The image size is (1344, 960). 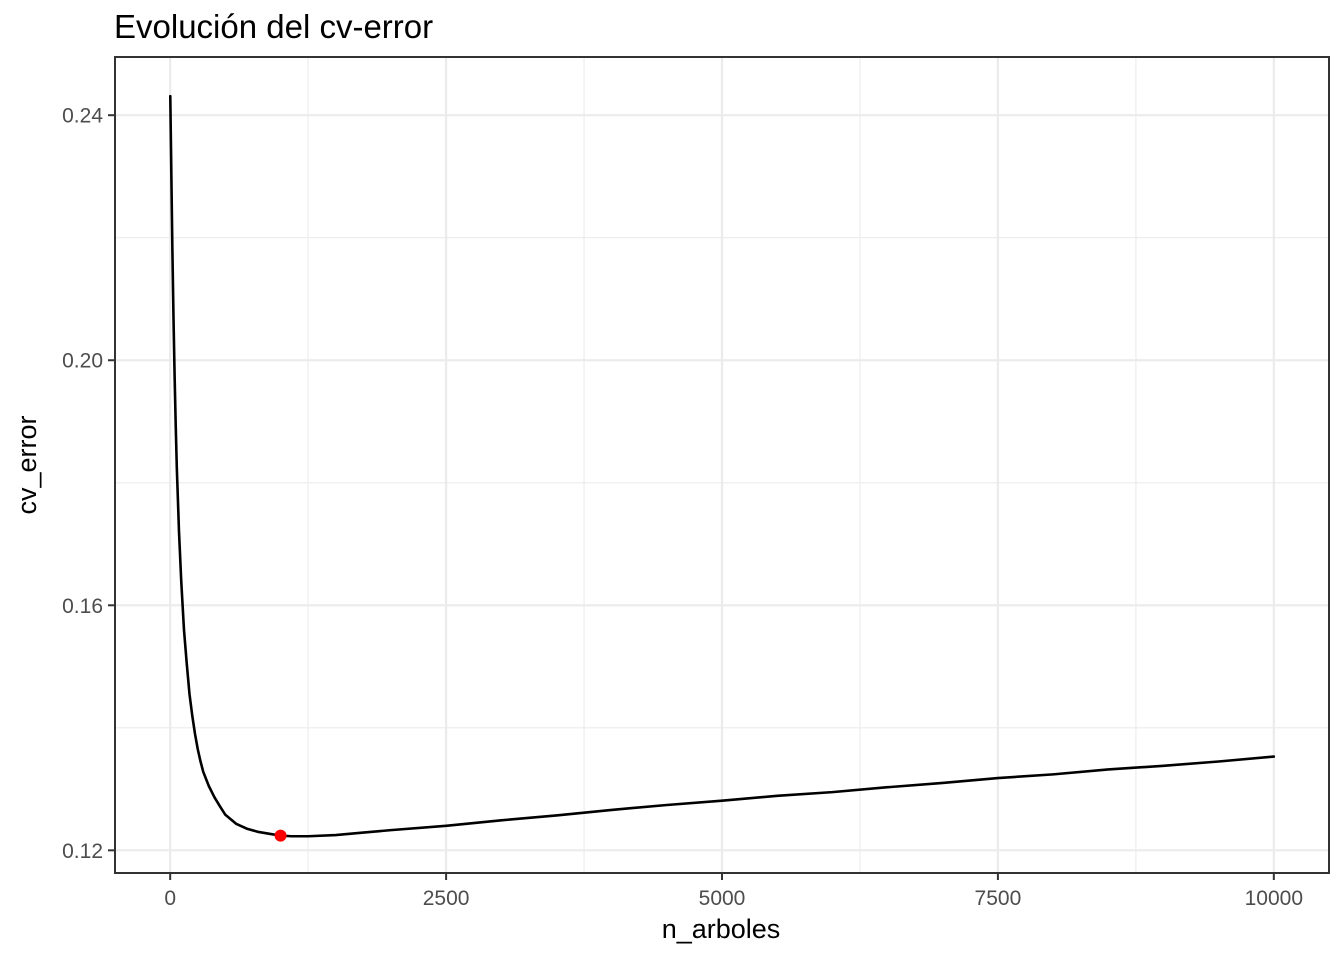 I want to click on y-tick-label: 0.24, so click(x=82, y=116).